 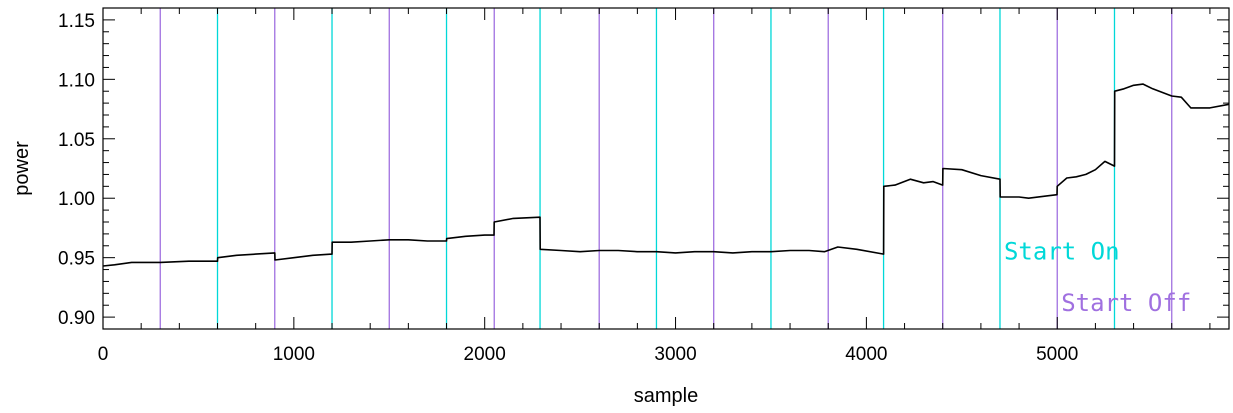 I want to click on y-tick-label: 1.15, so click(x=76, y=21).